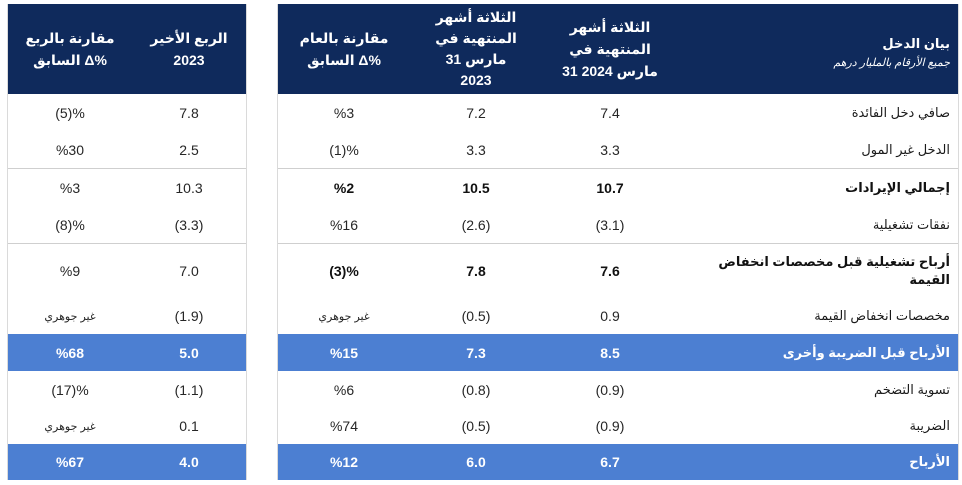 The height and width of the screenshot is (485, 962). I want to click on table-row-operating-expenses: (3.3) (8)%, so click(127, 224).